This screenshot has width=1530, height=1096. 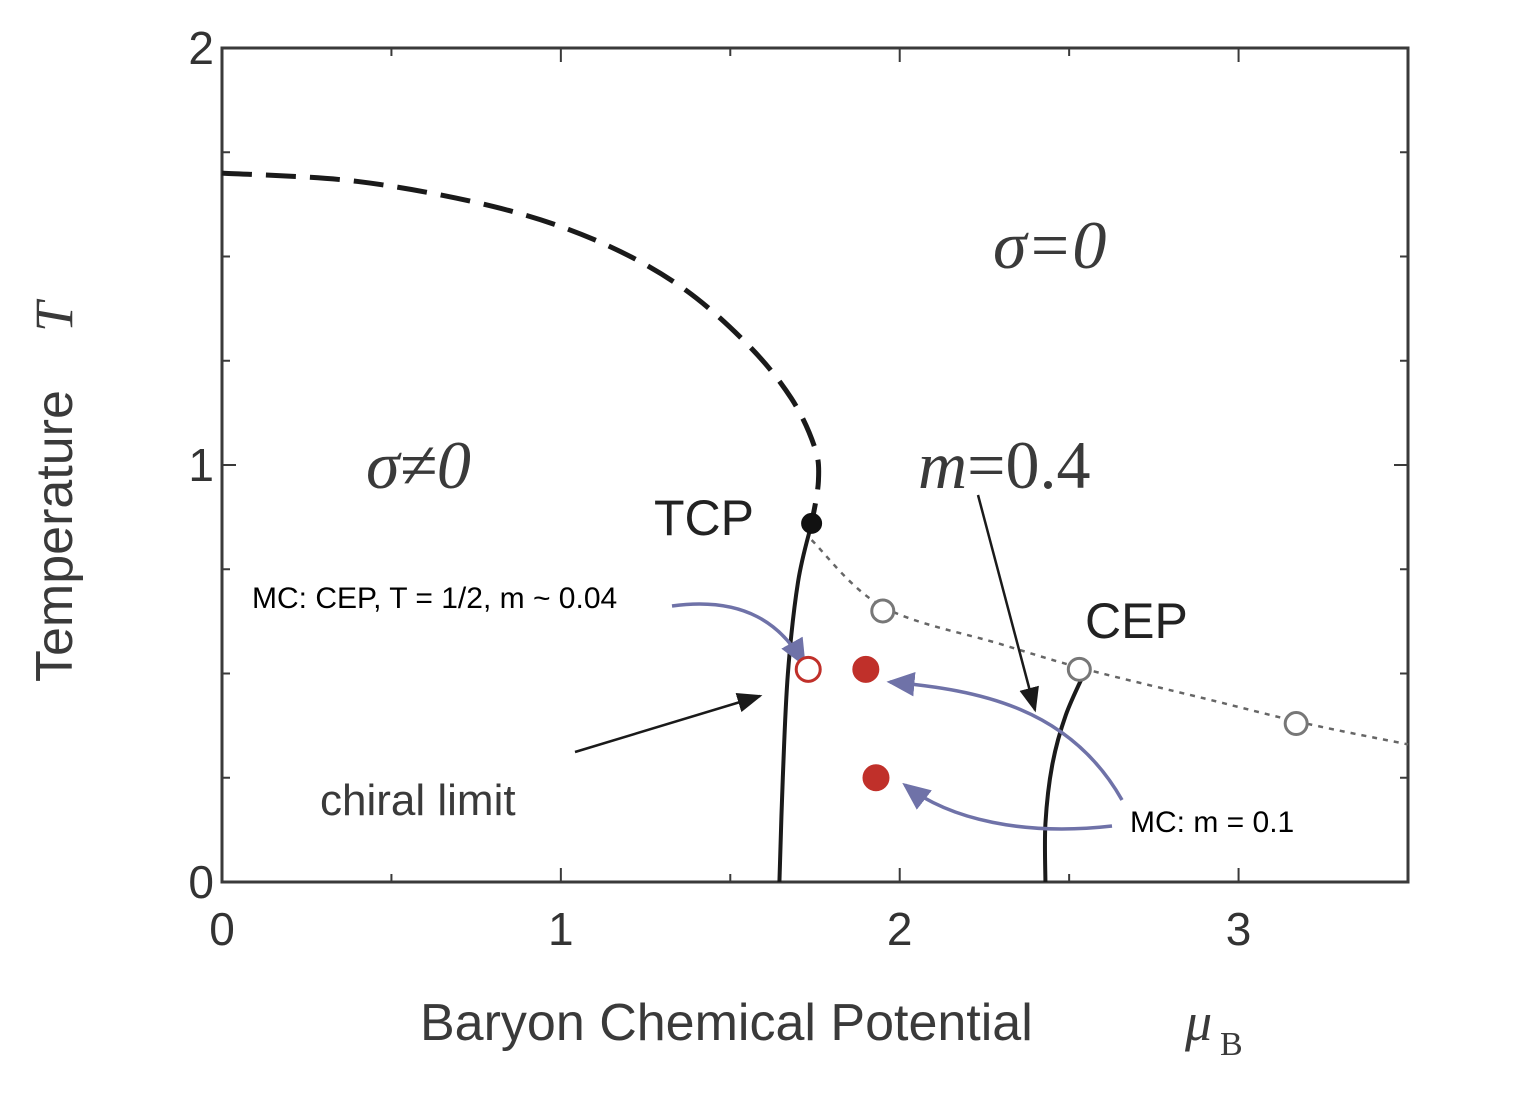 What do you see at coordinates (222, 929) in the screenshot?
I see `x-tick-label: 0` at bounding box center [222, 929].